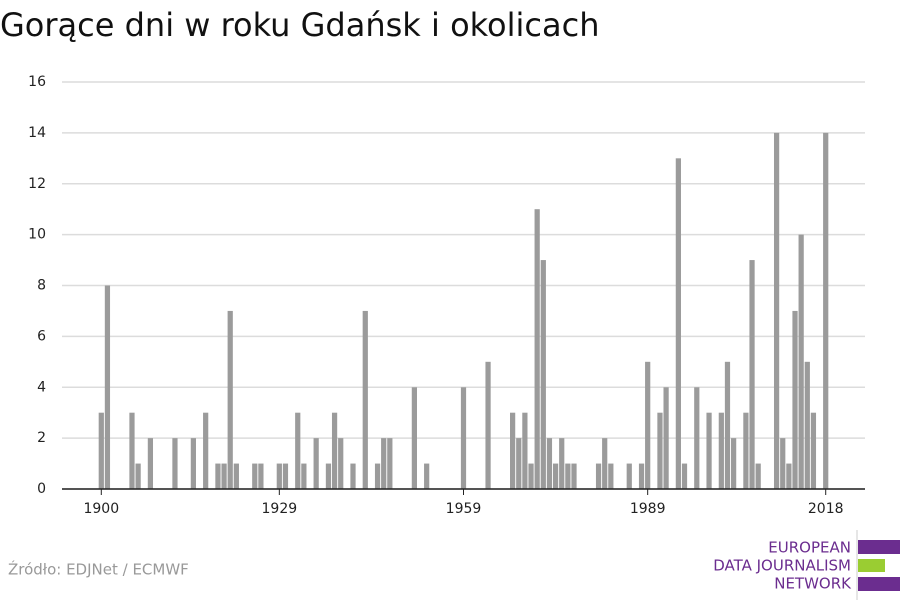 Image resolution: width=900 pixels, height=600 pixels. What do you see at coordinates (41, 489) in the screenshot?
I see `y-tick-label: 0` at bounding box center [41, 489].